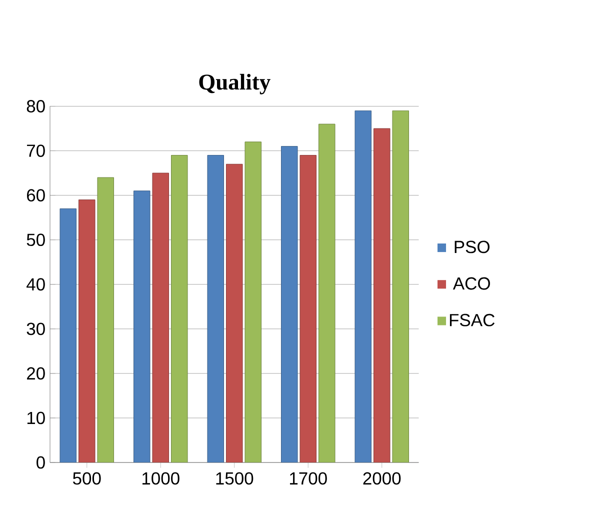 The width and height of the screenshot is (600, 512). I want to click on y-tick-label: 40, so click(35, 284).